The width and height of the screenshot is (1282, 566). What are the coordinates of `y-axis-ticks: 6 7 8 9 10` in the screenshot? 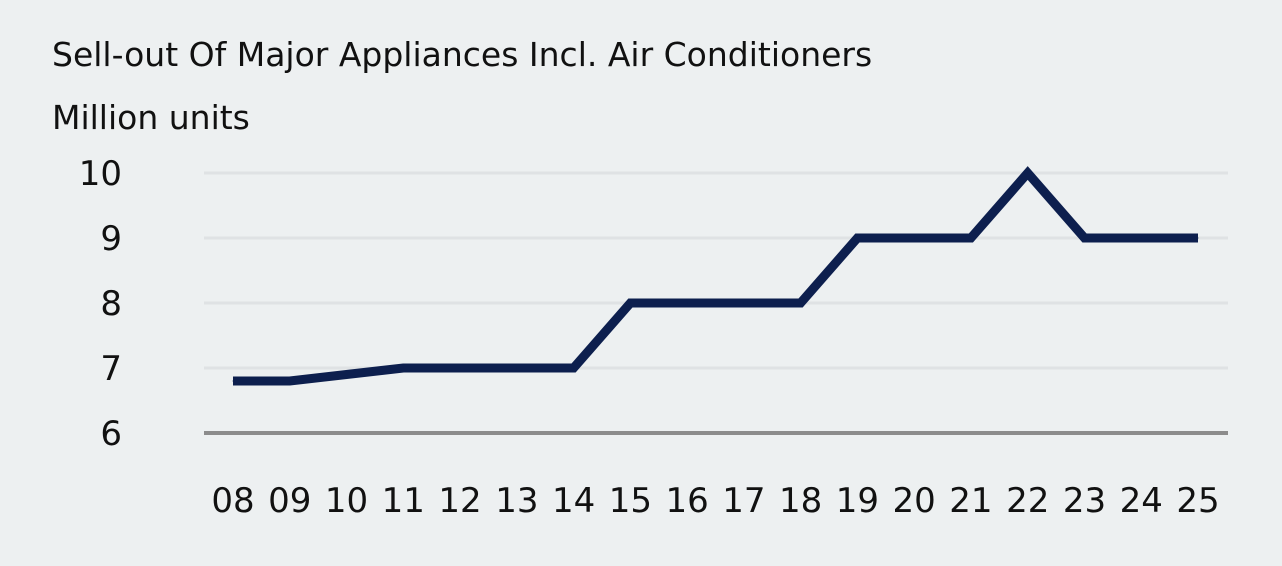 It's located at (100, 304).